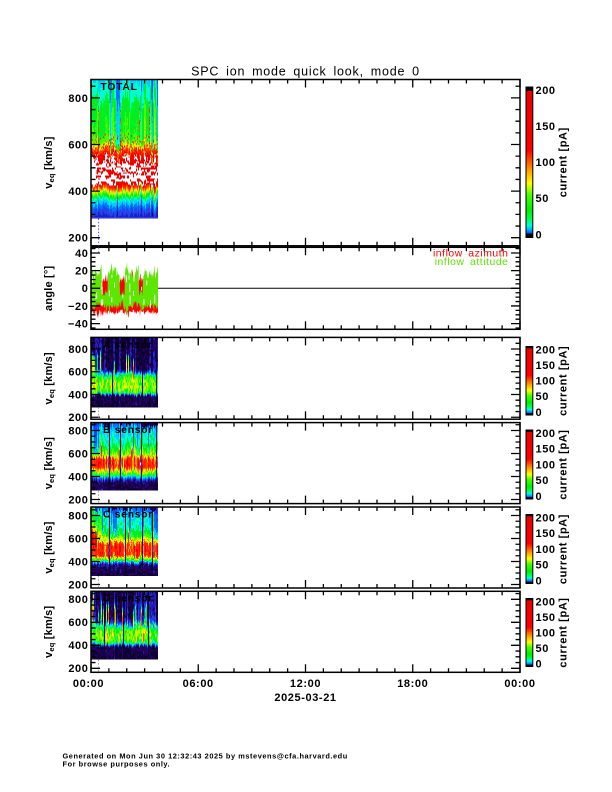 This screenshot has height=792, width=612. I want to click on svg-text: C sensor, so click(128, 515).